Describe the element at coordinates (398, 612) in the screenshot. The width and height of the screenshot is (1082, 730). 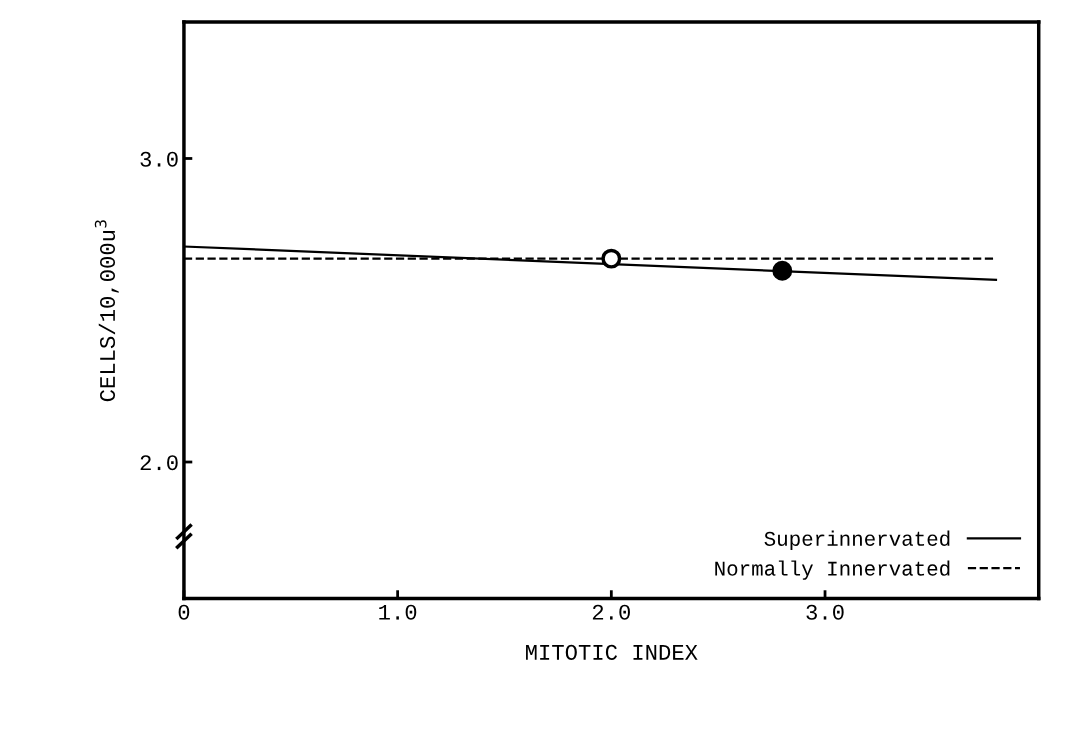
I see `x-tick-label: 1.0` at that location.